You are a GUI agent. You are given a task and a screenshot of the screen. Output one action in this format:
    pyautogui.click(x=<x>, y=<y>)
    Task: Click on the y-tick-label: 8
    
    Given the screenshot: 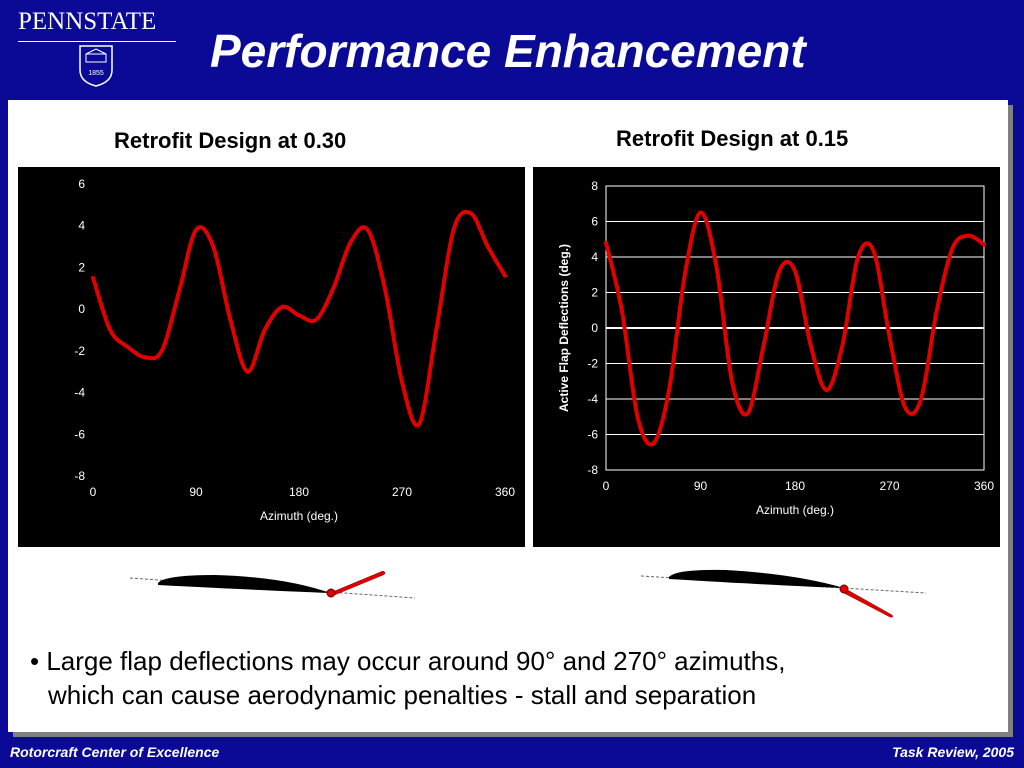 What is the action you would take?
    pyautogui.click(x=594, y=186)
    